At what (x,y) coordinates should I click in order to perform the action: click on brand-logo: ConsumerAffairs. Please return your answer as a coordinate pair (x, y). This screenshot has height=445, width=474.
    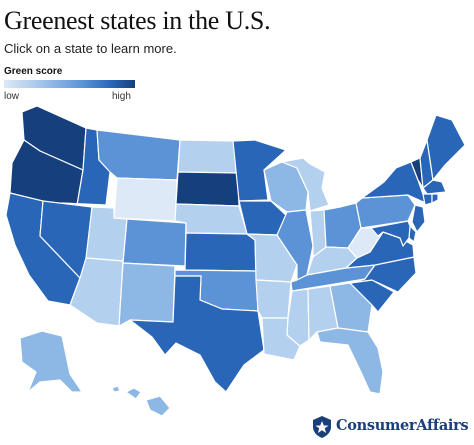
    Looking at the image, I should click on (390, 427).